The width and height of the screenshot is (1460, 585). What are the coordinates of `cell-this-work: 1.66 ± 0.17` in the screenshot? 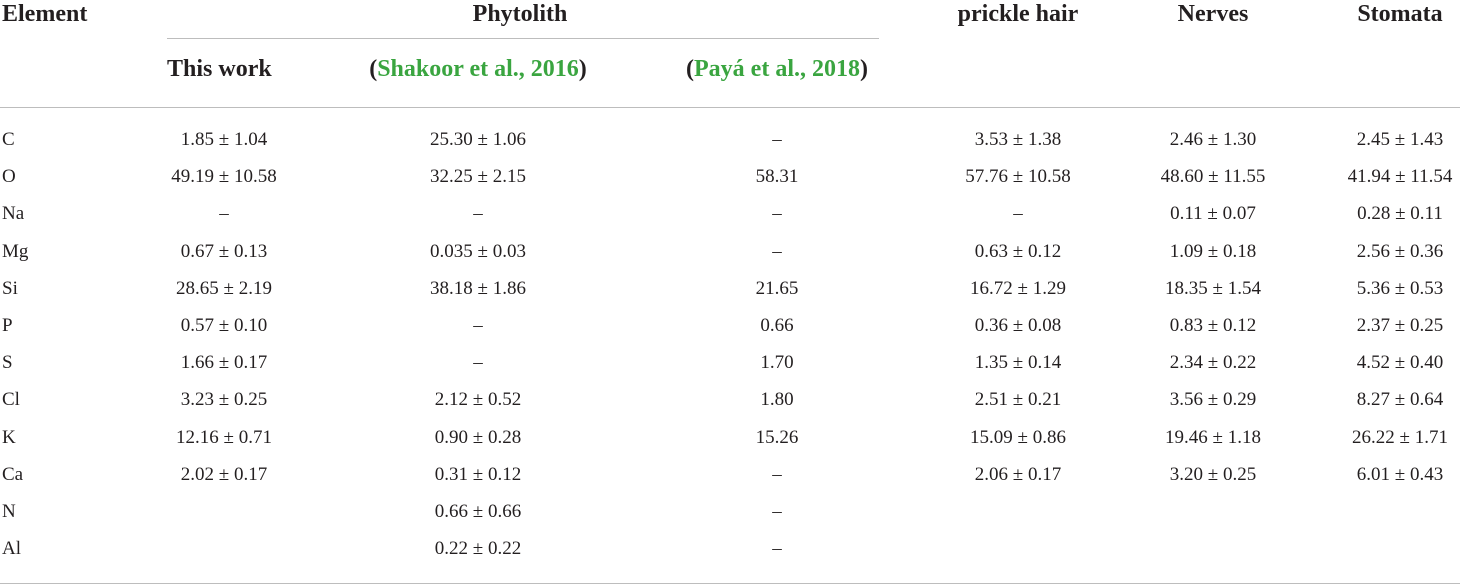 It's located at (224, 362).